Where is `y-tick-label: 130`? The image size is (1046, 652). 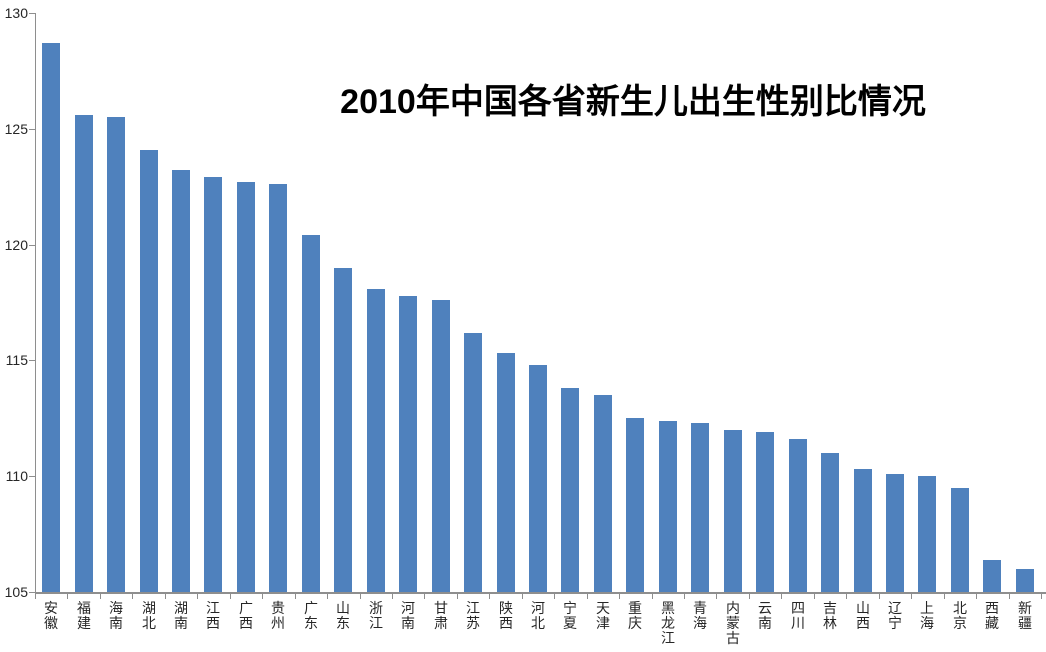
y-tick-label: 130 is located at coordinates (16, 13).